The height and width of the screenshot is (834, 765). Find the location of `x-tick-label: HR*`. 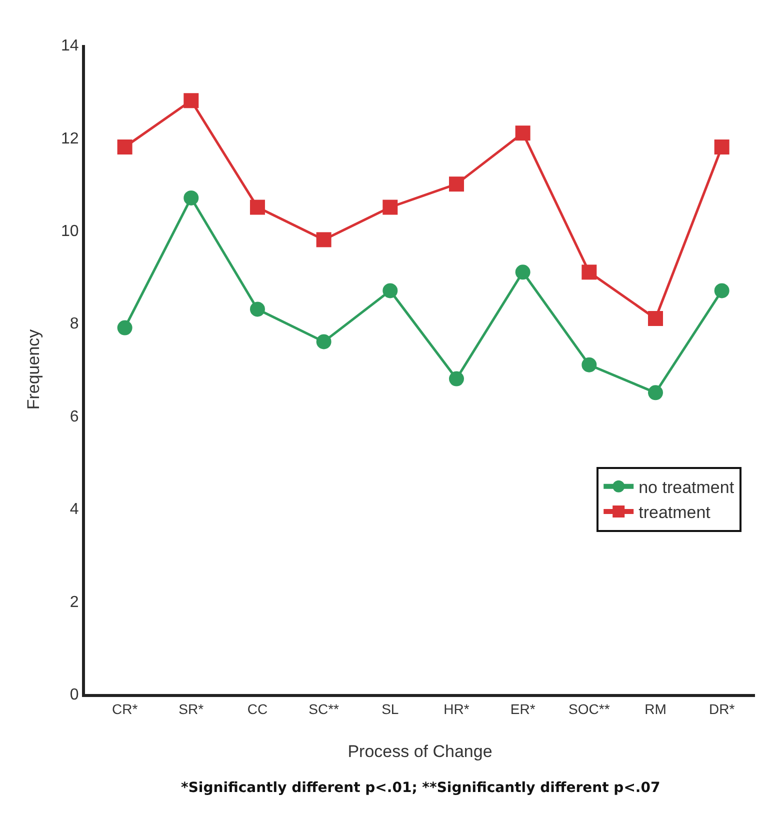

x-tick-label: HR* is located at coordinates (457, 708).